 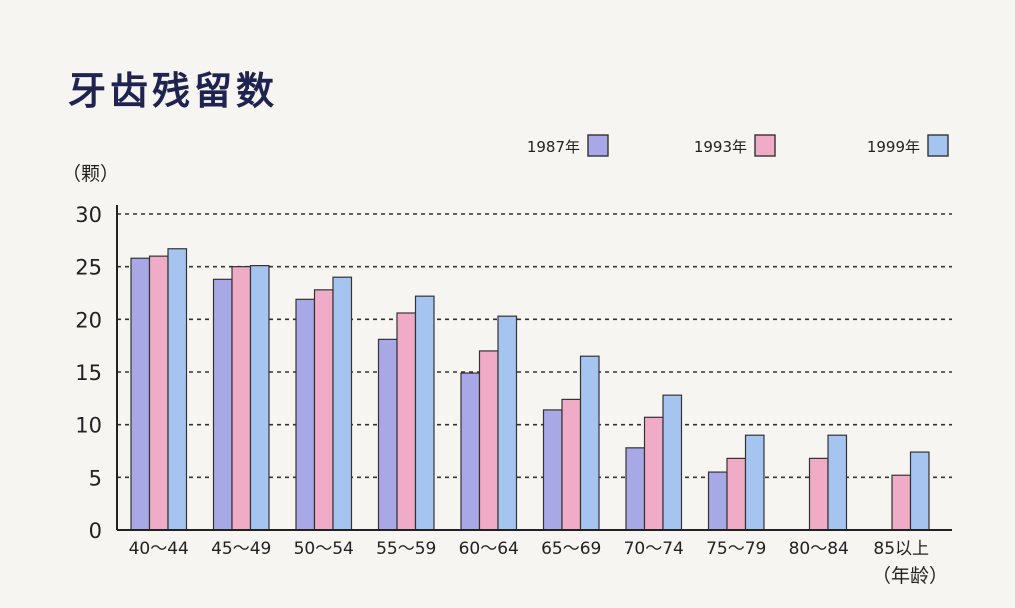 What do you see at coordinates (818, 494) in the screenshot?
I see `bar-1993年-80～84` at bounding box center [818, 494].